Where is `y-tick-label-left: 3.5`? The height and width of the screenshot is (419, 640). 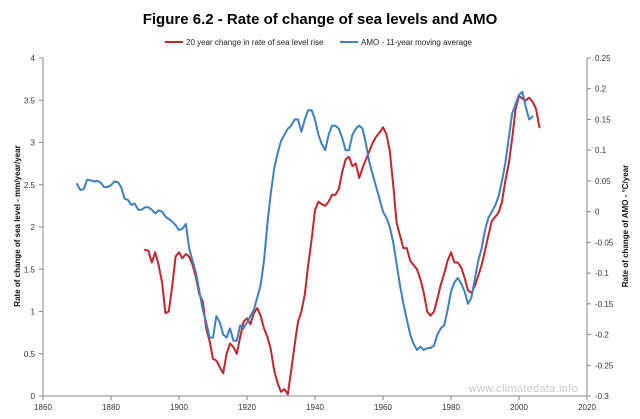 y-tick-label-left: 3.5 is located at coordinates (30, 100).